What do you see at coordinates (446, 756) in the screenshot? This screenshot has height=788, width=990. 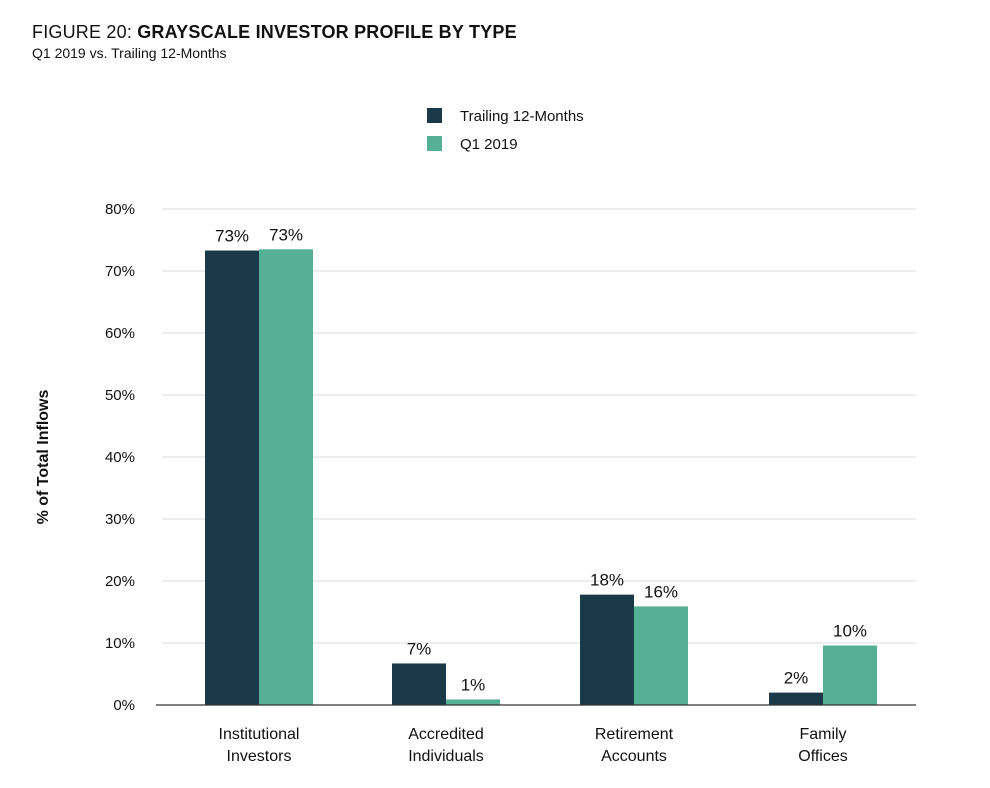 I see `x-tick-label: Individuals` at bounding box center [446, 756].